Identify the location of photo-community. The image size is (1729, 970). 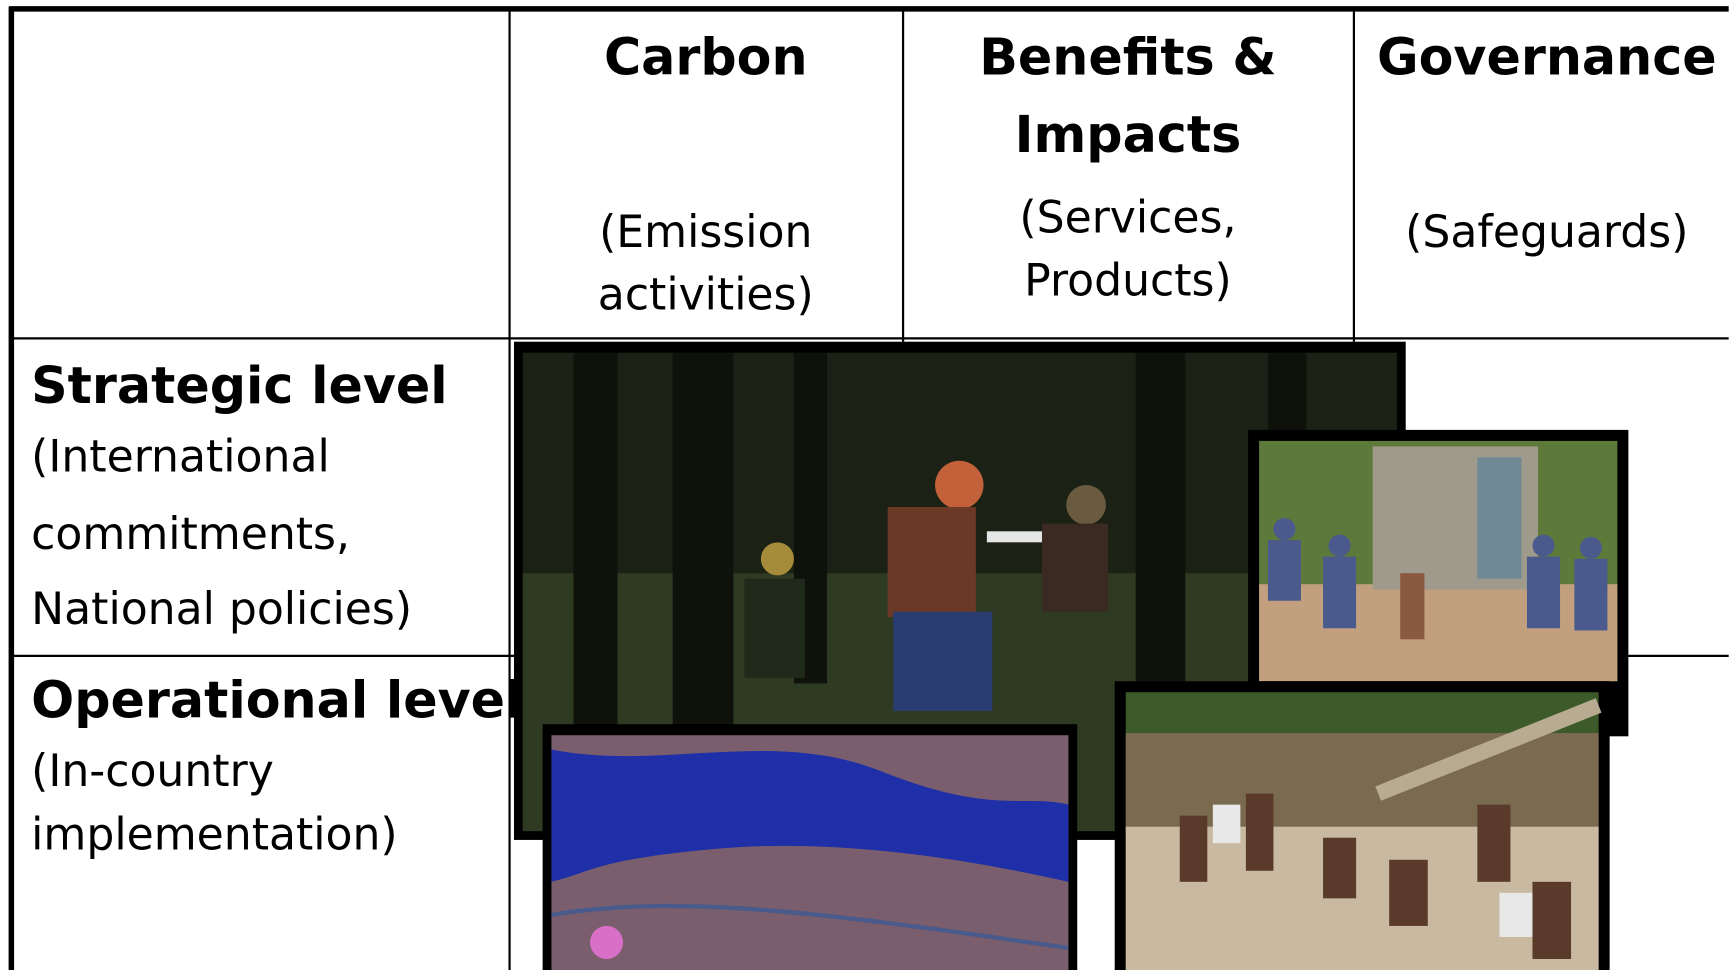
(1362, 825).